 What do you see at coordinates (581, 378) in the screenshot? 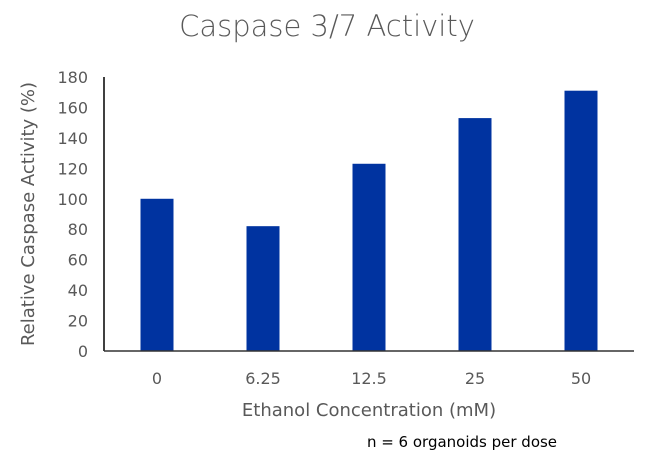
I see `x-tick-label: 50` at bounding box center [581, 378].